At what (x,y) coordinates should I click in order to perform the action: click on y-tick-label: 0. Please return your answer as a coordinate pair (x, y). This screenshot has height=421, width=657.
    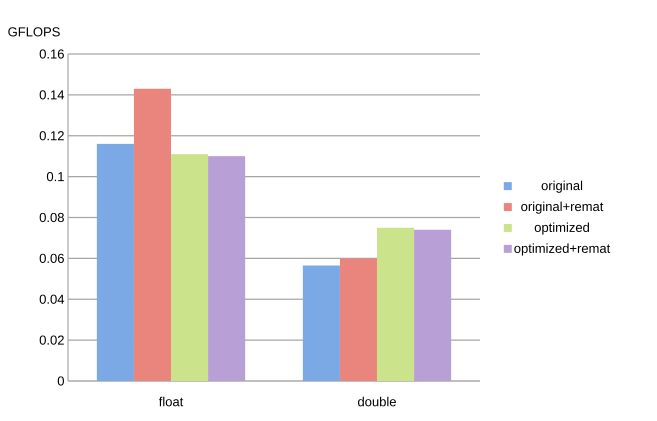
    Looking at the image, I should click on (61, 381).